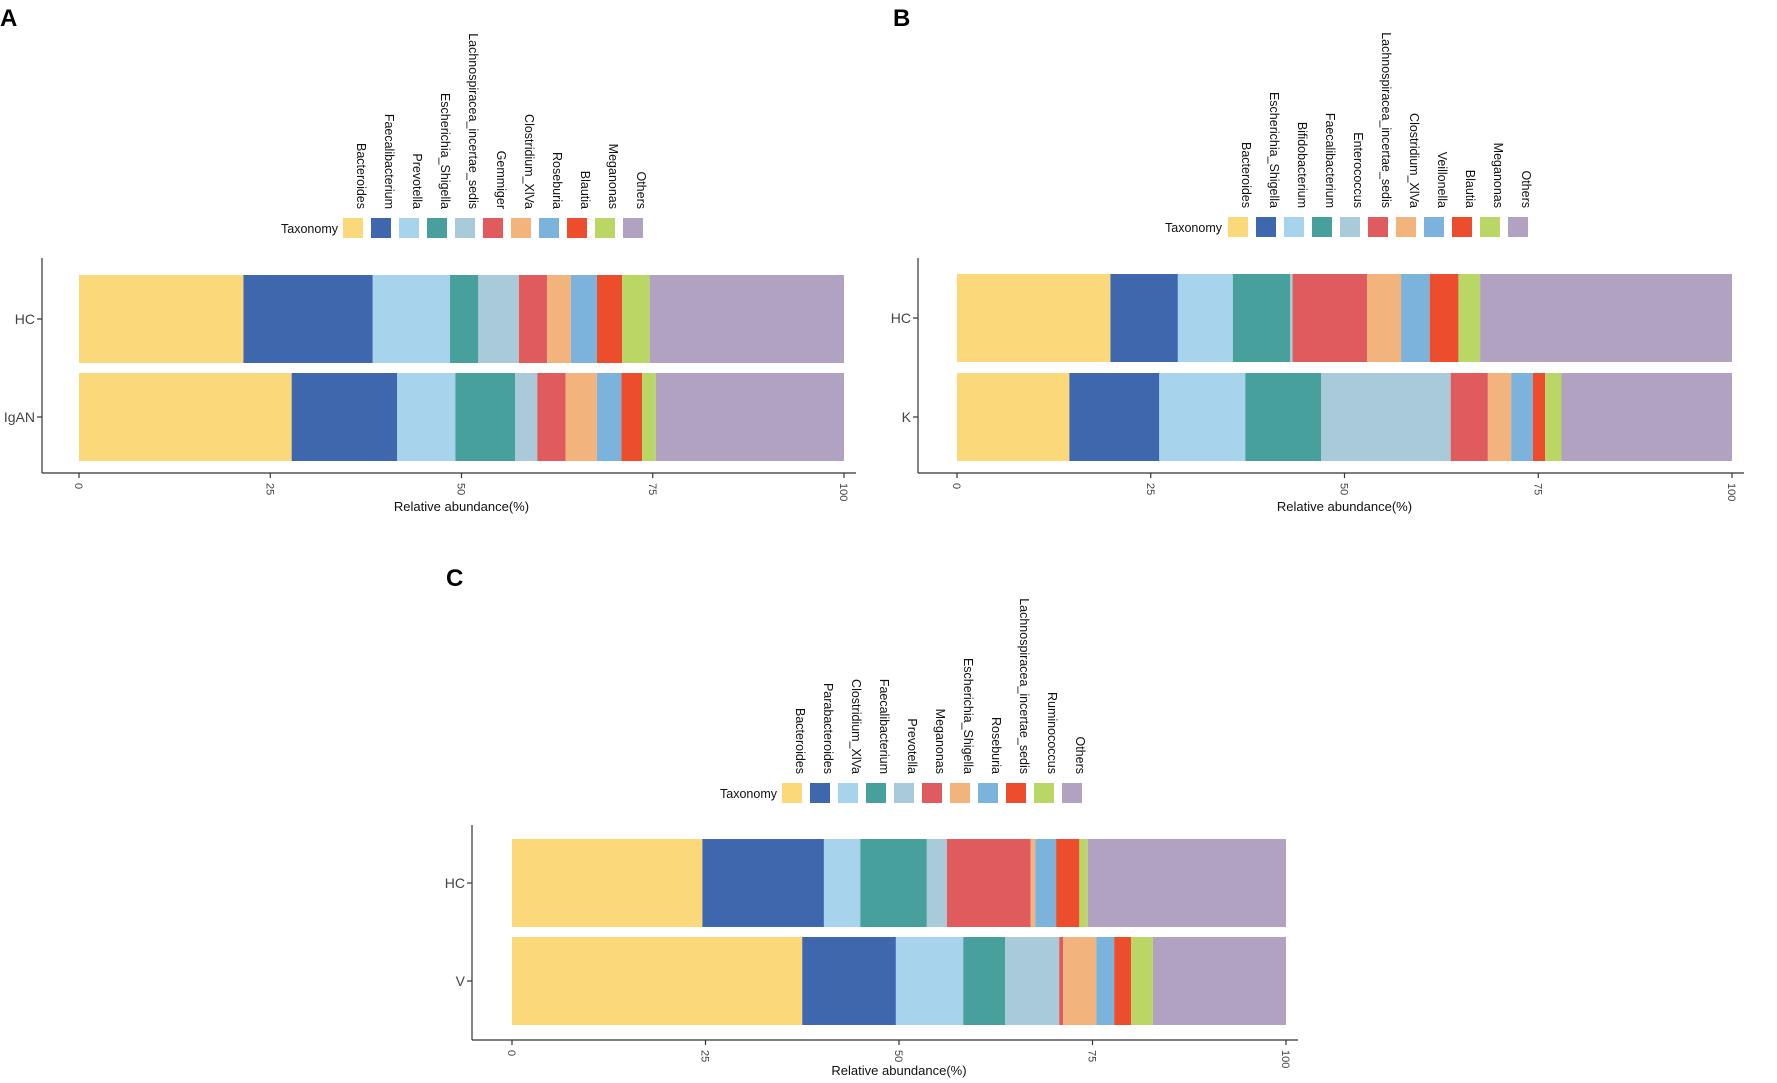 This screenshot has width=1777, height=1083. Describe the element at coordinates (533, 319) in the screenshot. I see `bar-hc-gemmiger` at that location.